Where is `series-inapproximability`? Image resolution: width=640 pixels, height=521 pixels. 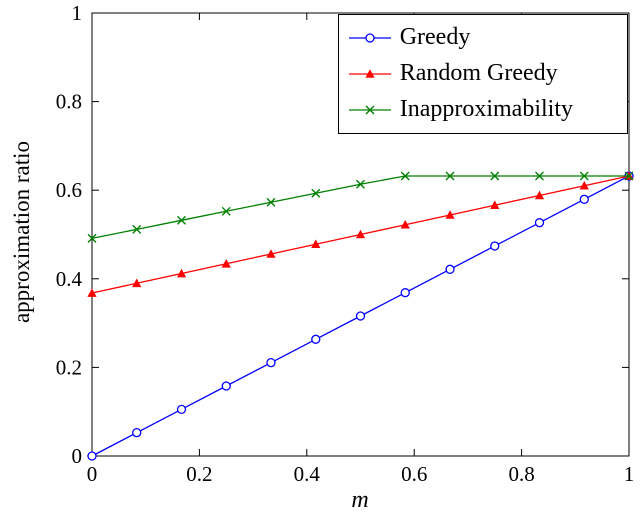 series-inapproximability is located at coordinates (360, 207).